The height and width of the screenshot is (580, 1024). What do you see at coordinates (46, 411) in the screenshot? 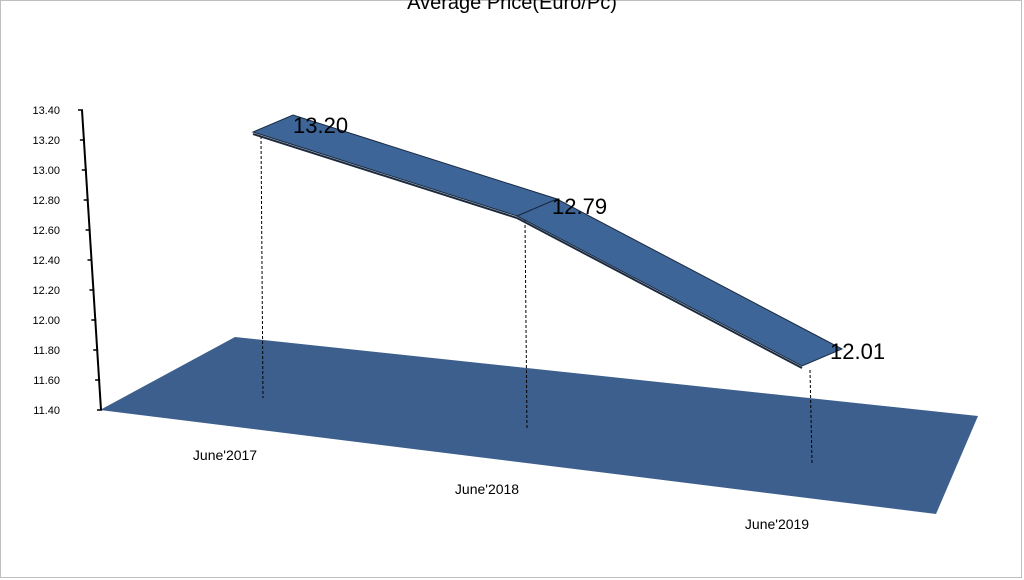
I see `y-tick-label: 11.40` at bounding box center [46, 411].